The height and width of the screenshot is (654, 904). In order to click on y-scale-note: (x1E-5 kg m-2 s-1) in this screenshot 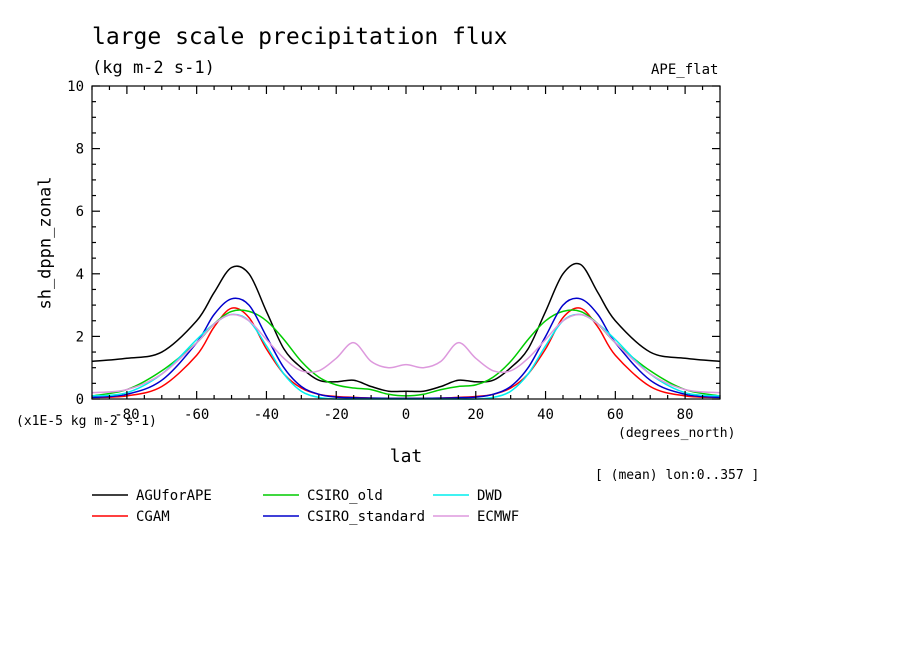, I will do `click(86, 421)`.